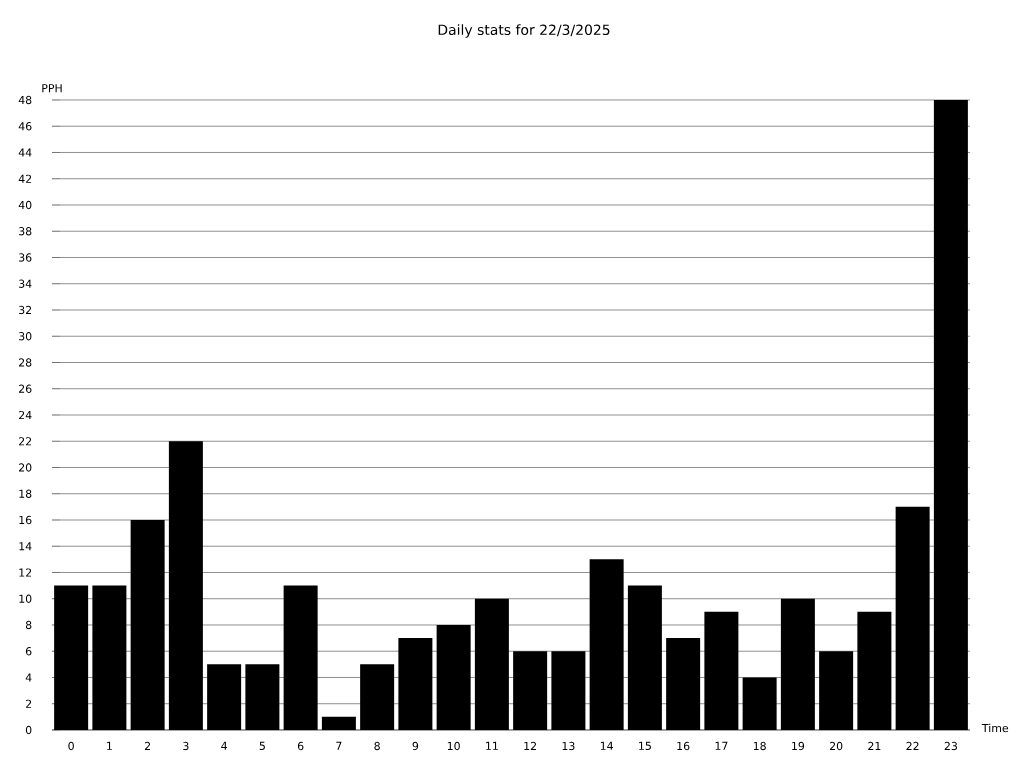 Image resolution: width=1024 pixels, height=768 pixels. Describe the element at coordinates (25, 415) in the screenshot. I see `y-tick-label: 24` at that location.